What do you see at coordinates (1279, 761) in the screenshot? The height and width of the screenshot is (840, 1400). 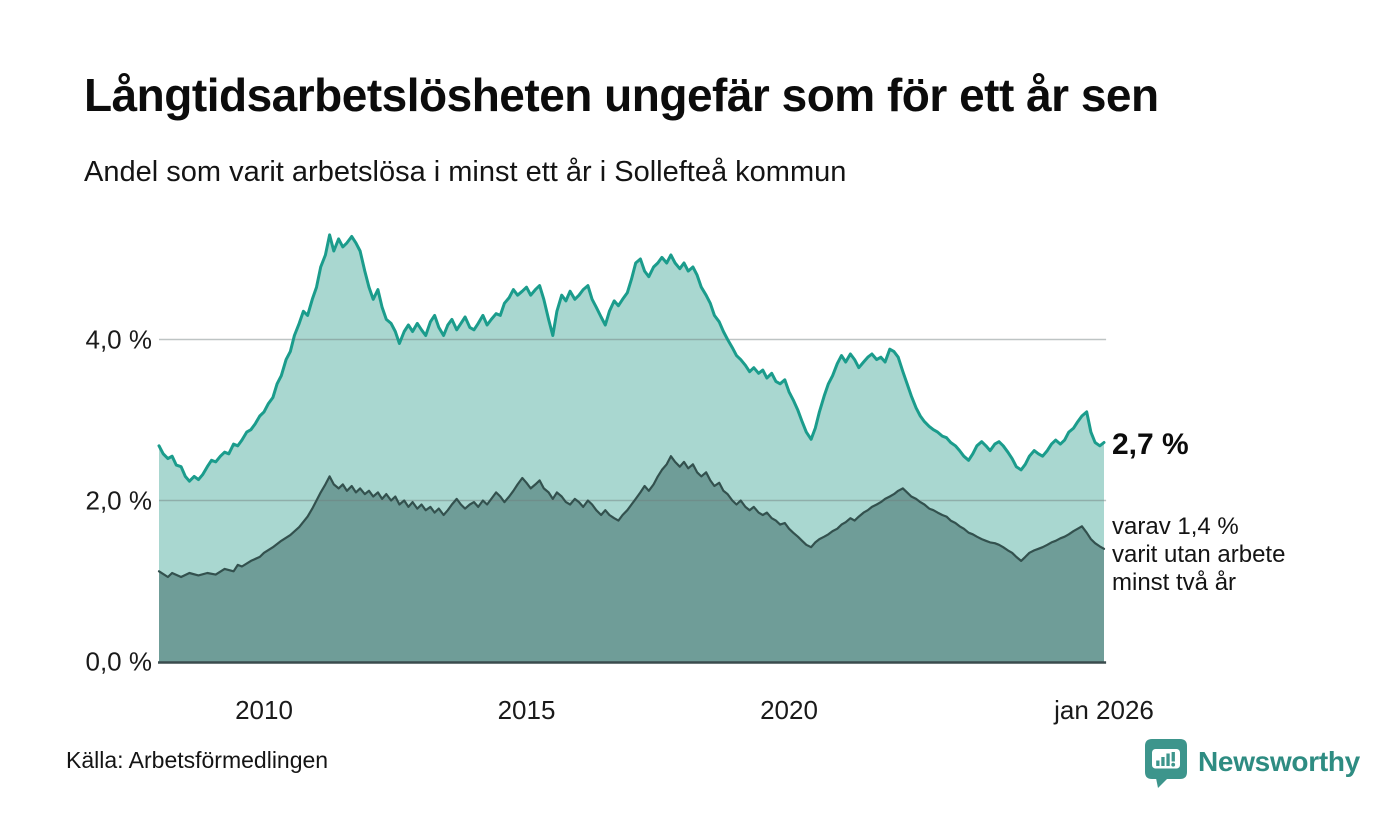 I see `newsworthy-wordmark: Newsworthy` at bounding box center [1279, 761].